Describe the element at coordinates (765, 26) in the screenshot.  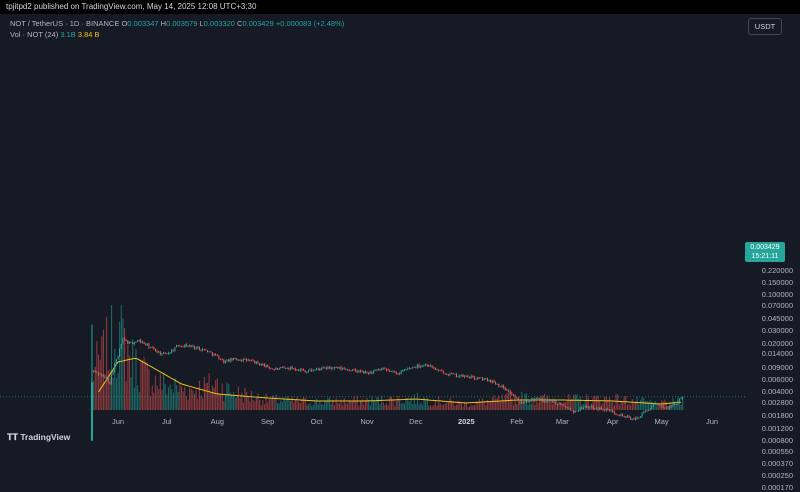
I see `currency-button: USDT` at that location.